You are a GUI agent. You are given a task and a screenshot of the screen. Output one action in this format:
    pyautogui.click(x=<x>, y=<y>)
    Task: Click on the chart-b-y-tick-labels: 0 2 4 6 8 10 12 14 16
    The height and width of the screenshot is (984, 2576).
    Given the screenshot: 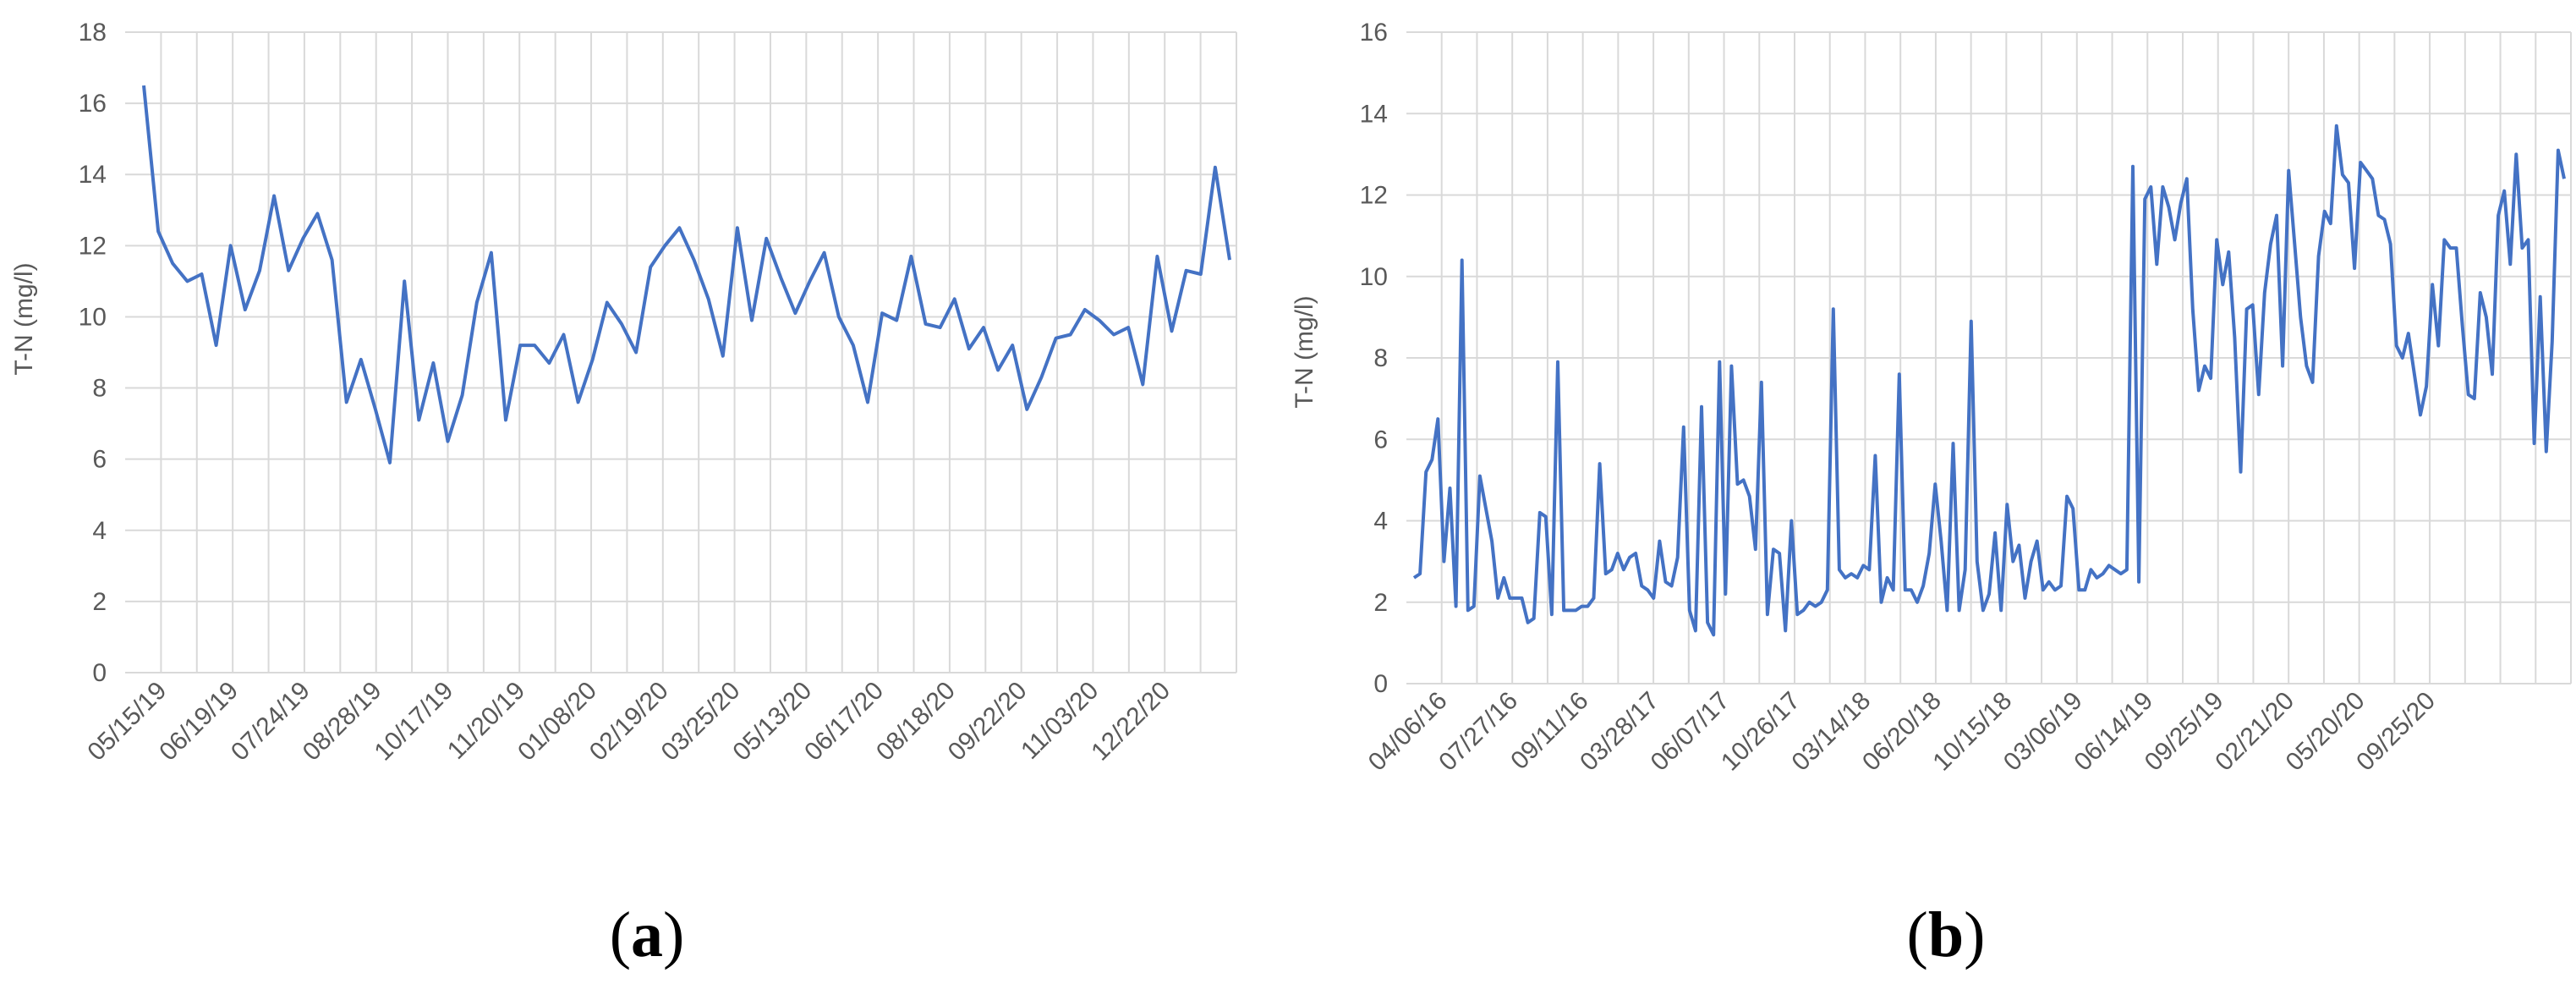 What is the action you would take?
    pyautogui.click(x=1374, y=358)
    